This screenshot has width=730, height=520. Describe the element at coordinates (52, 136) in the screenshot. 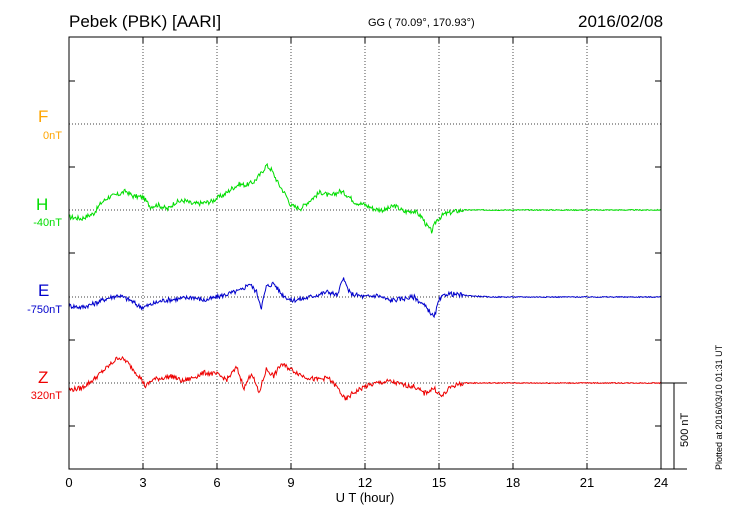

I see `channel-f-baseline: 0nT` at that location.